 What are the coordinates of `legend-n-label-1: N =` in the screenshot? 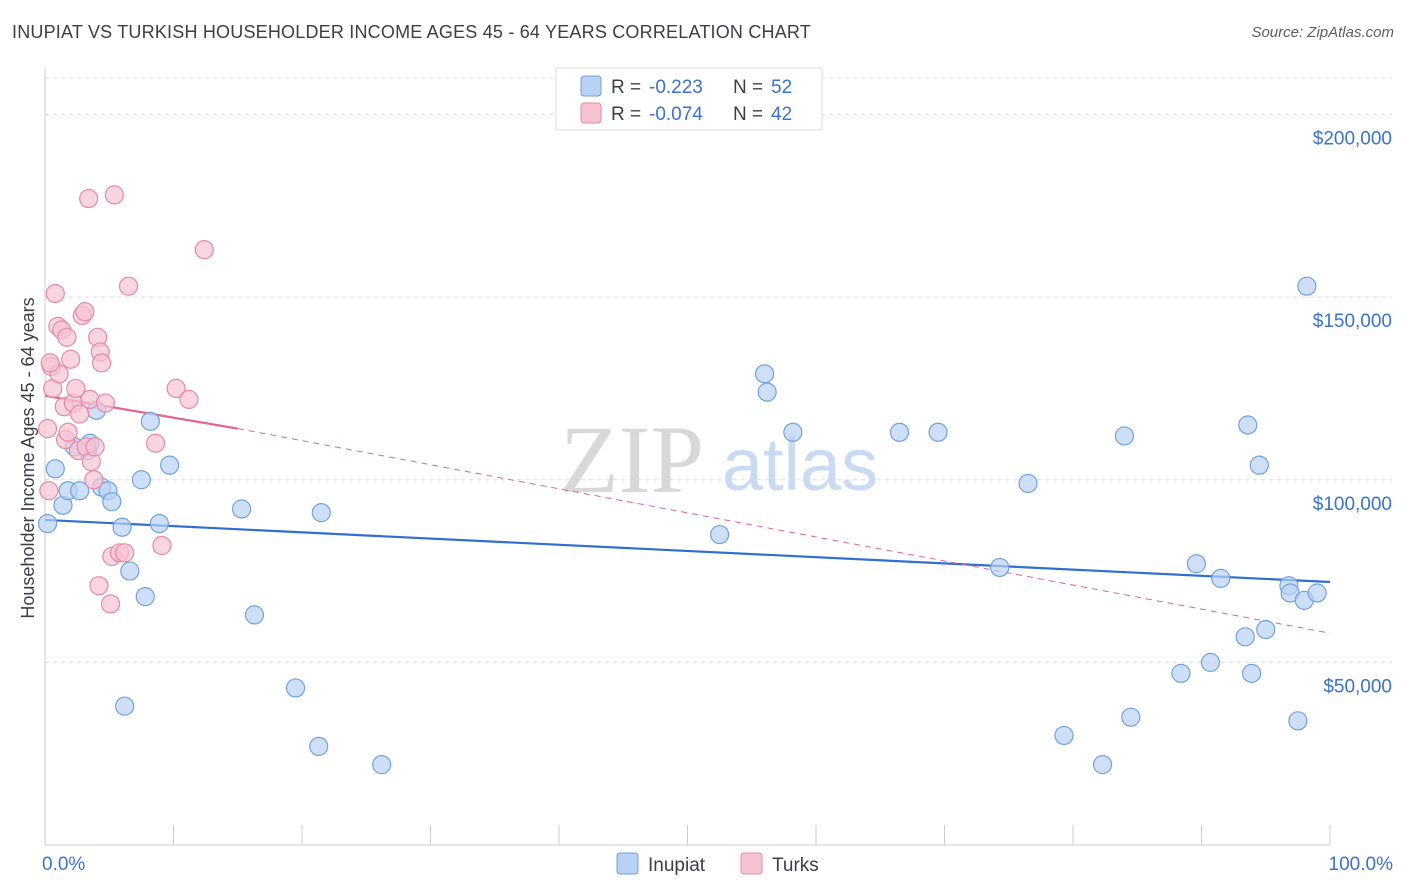 It's located at (748, 87).